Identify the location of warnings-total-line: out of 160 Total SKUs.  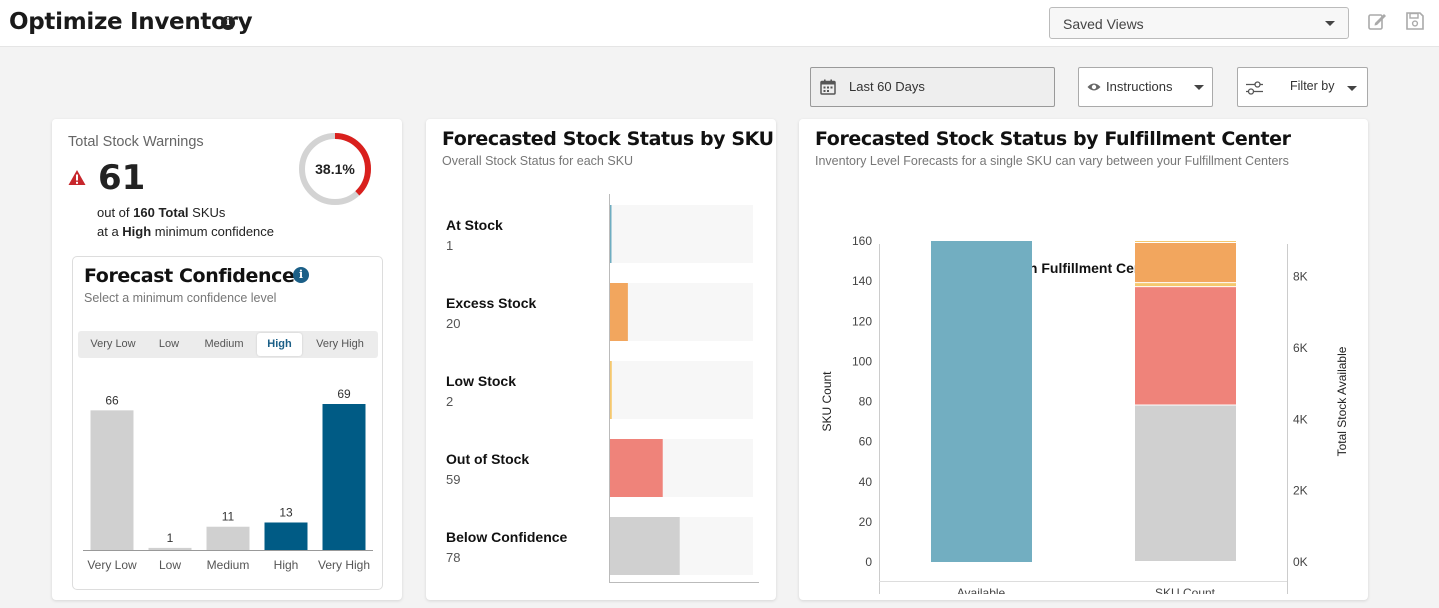
(161, 212).